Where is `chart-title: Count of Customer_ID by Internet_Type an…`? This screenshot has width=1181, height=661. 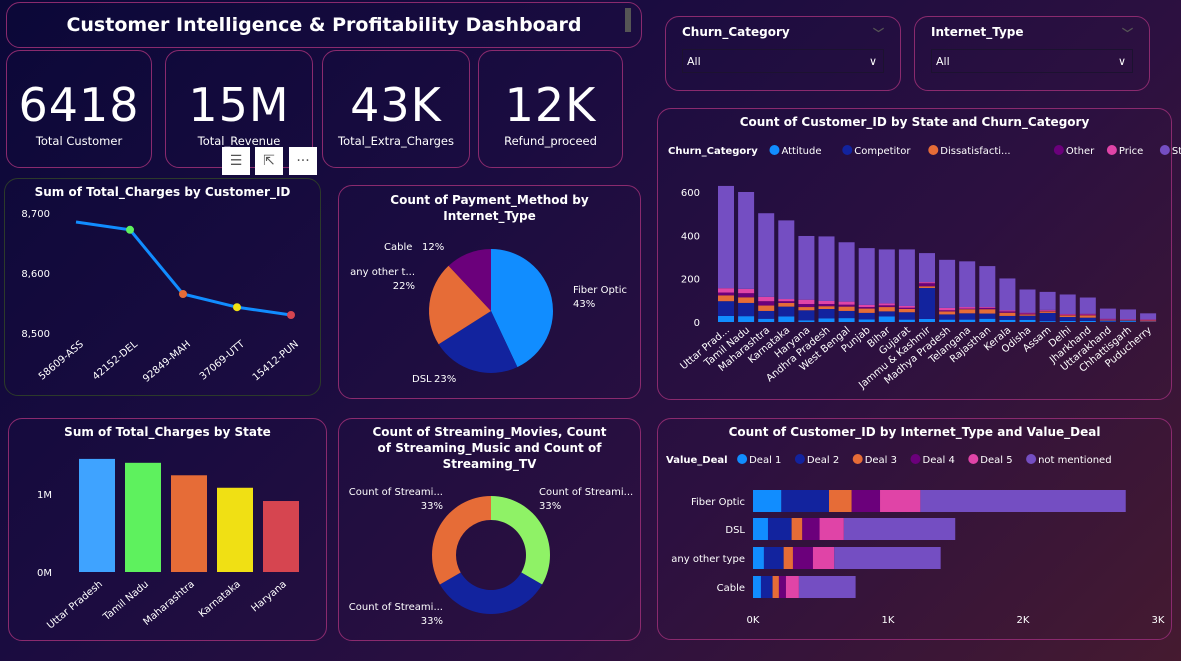 chart-title: Count of Customer_ID by Internet_Type an… is located at coordinates (914, 432).